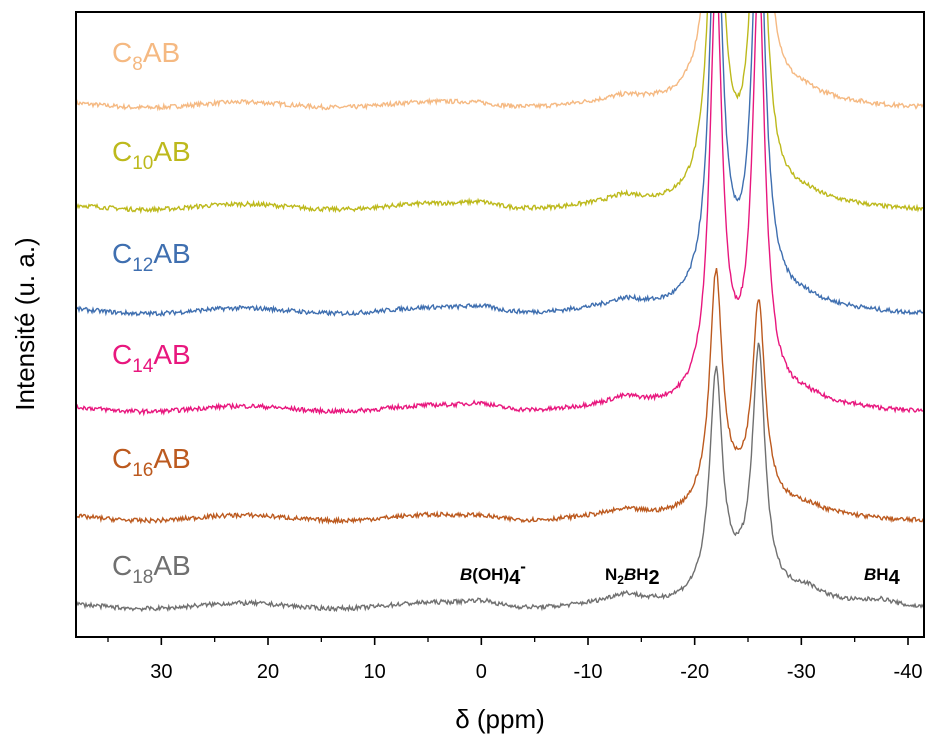  Describe the element at coordinates (146, 56) in the screenshot. I see `series-label: C8AB` at that location.